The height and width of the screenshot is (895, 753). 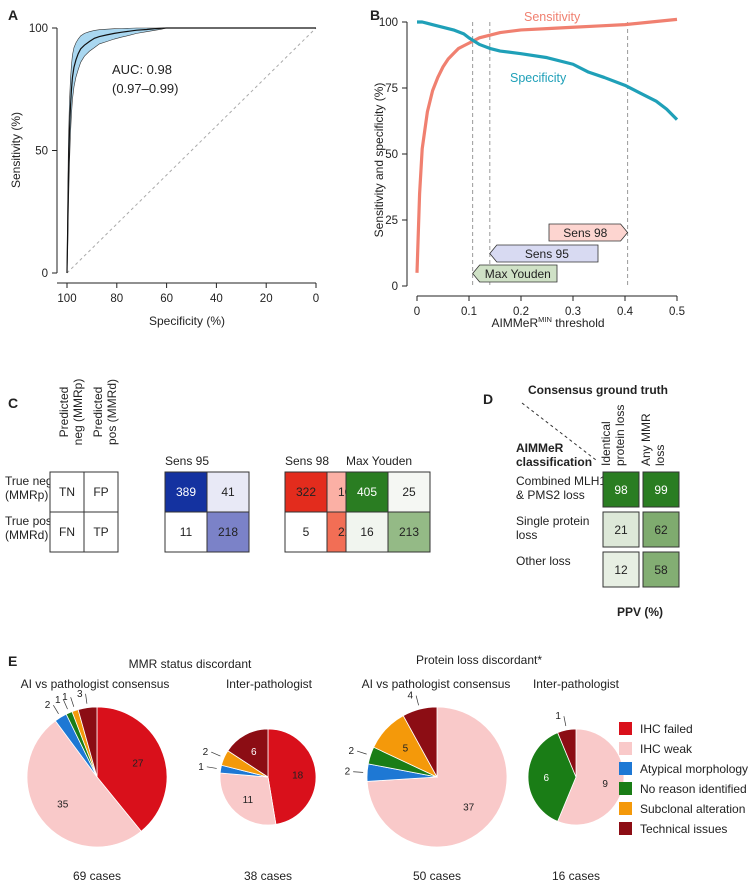 What do you see at coordinates (411, 696) in the screenshot?
I see `pie-slice-label: 4` at bounding box center [411, 696].